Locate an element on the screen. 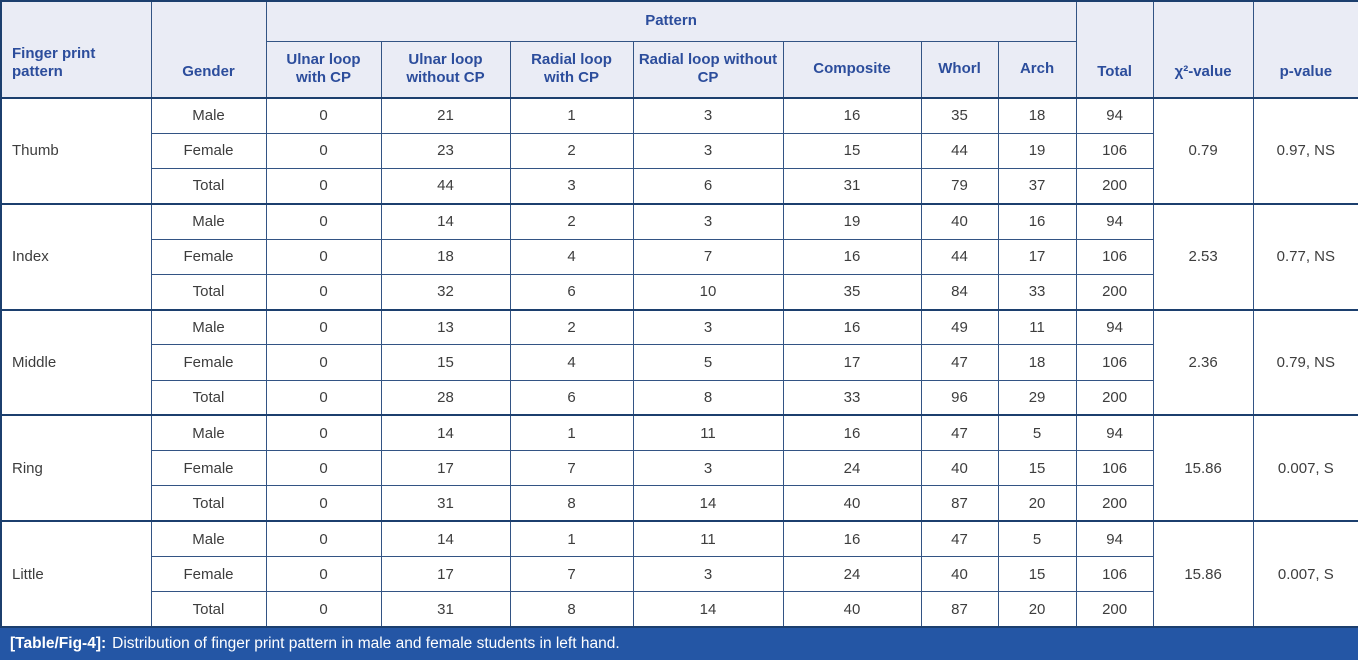  gender-cell: Total is located at coordinates (208, 292).